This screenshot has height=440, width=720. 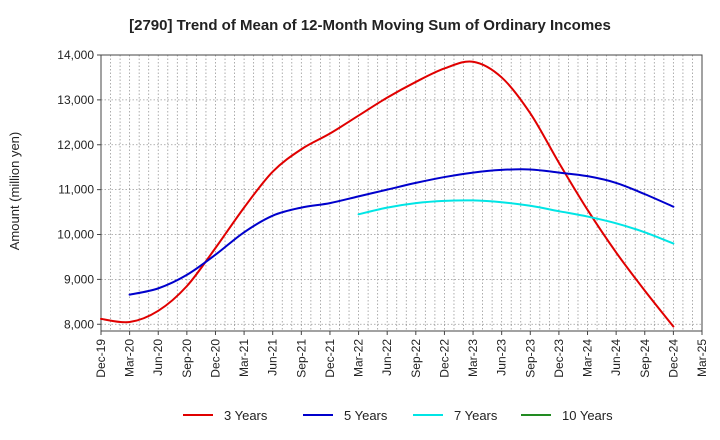 I want to click on y-tick-label: 11,000, so click(x=76, y=190).